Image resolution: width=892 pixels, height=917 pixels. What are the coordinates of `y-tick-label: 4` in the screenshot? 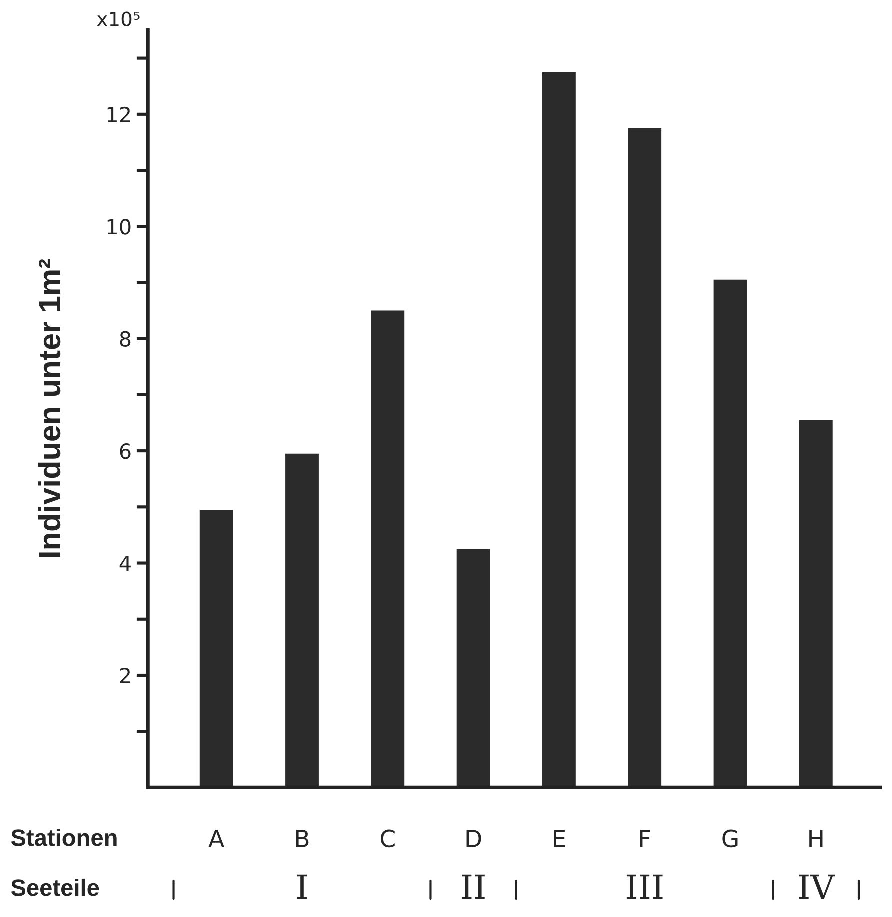 It's located at (125, 564).